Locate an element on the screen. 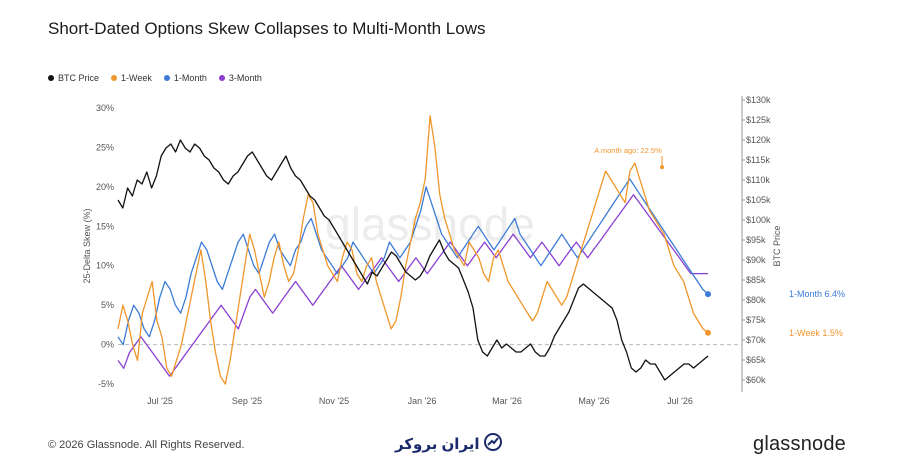 The image size is (900, 471). legend-label: 1-Week is located at coordinates (136, 78).